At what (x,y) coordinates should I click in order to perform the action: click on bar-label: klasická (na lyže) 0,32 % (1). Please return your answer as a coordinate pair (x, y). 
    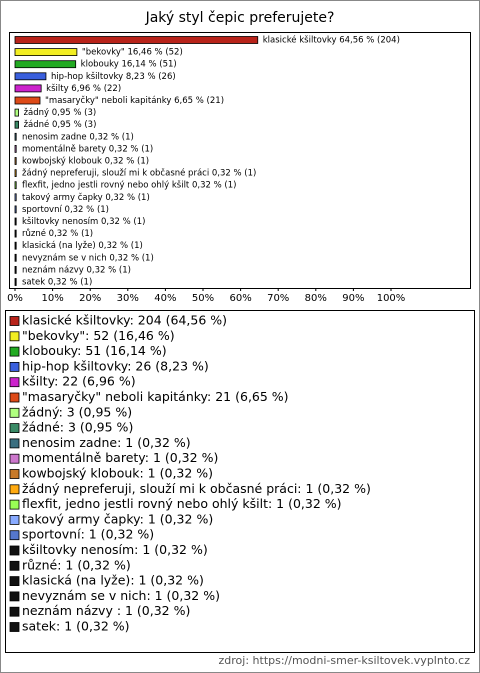
    Looking at the image, I should click on (82, 246).